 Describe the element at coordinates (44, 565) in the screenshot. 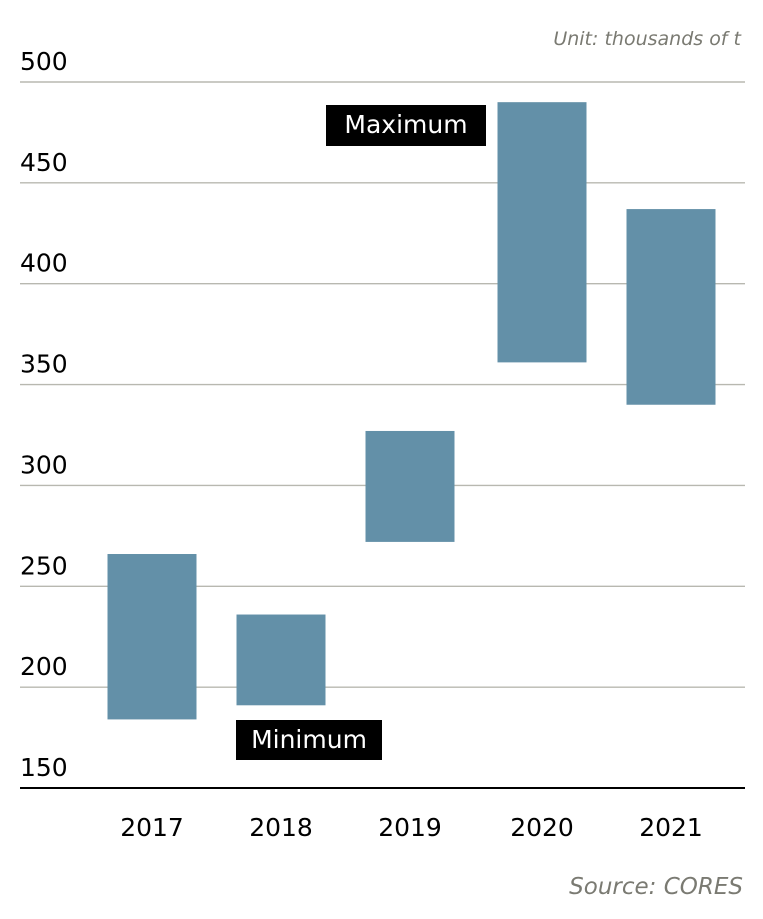

I see `y-tick-label-250: 250` at that location.